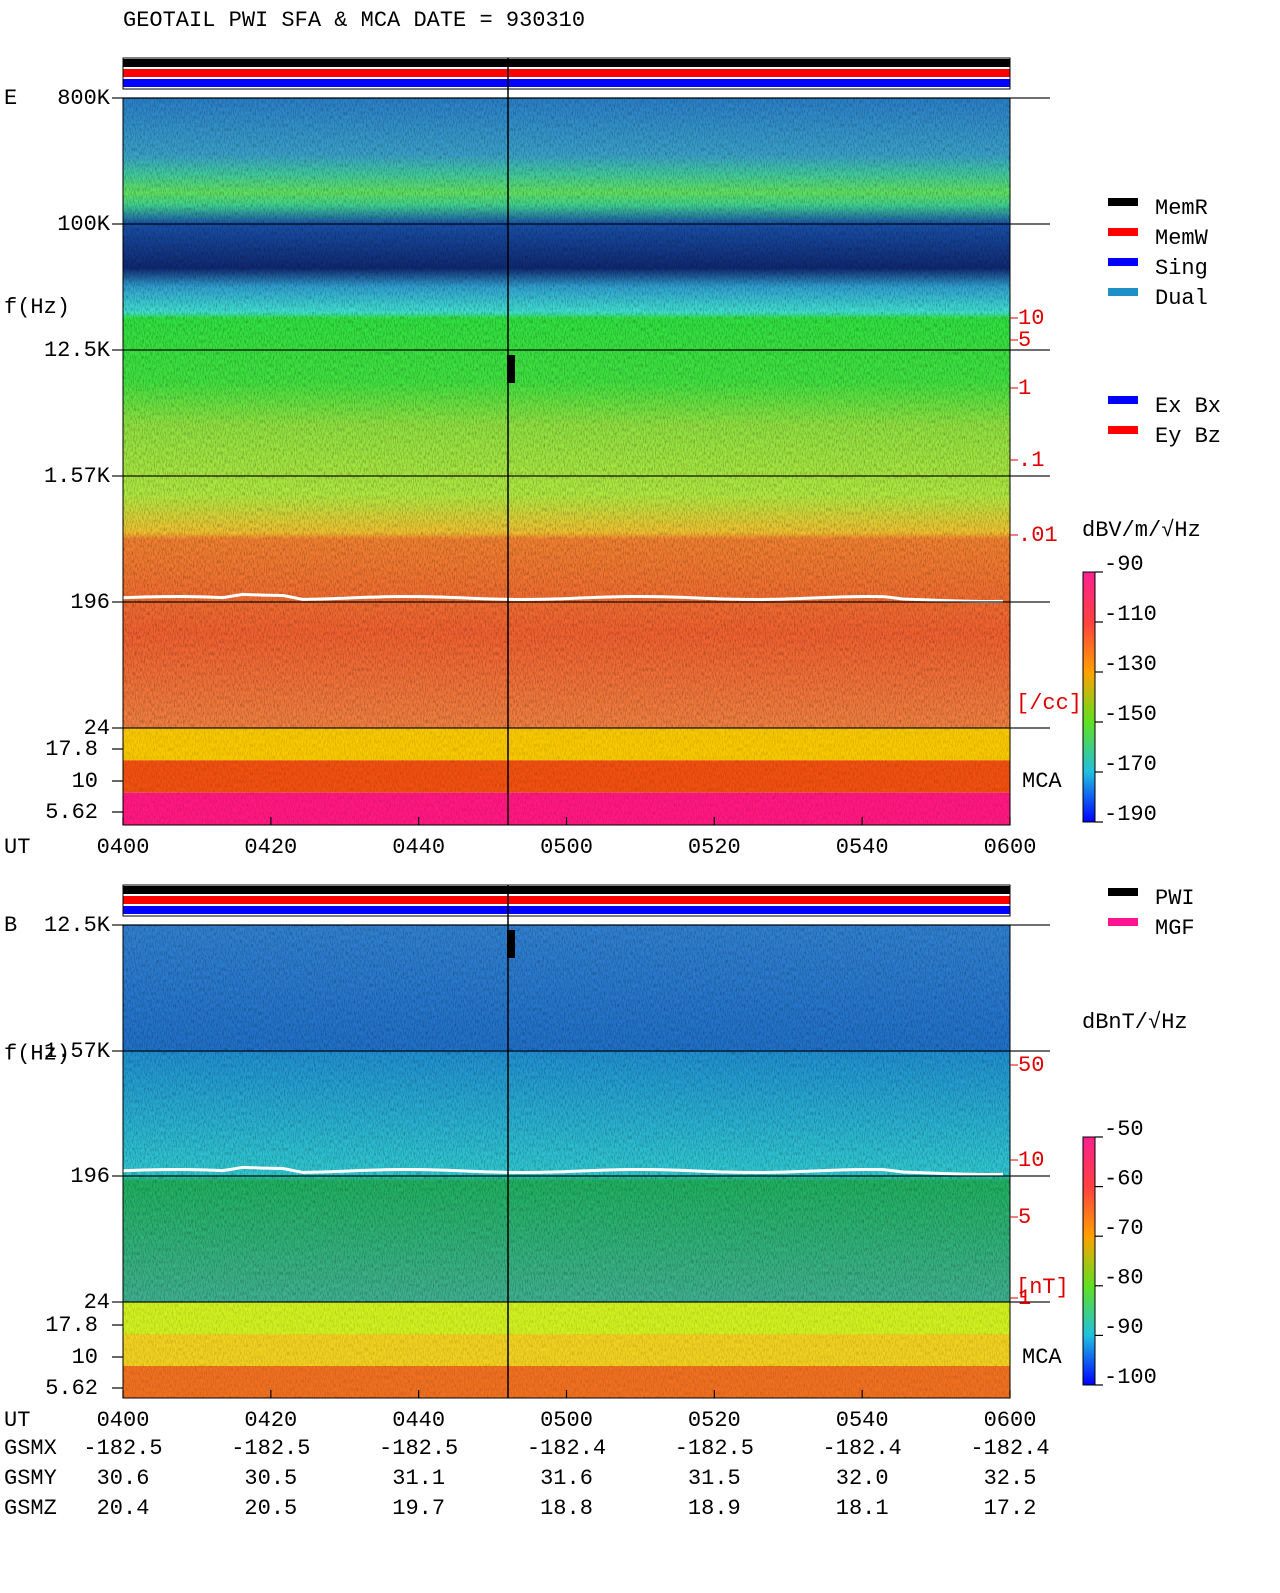 The height and width of the screenshot is (1593, 1280). I want to click on orbit-value: 18.8, so click(566, 1508).